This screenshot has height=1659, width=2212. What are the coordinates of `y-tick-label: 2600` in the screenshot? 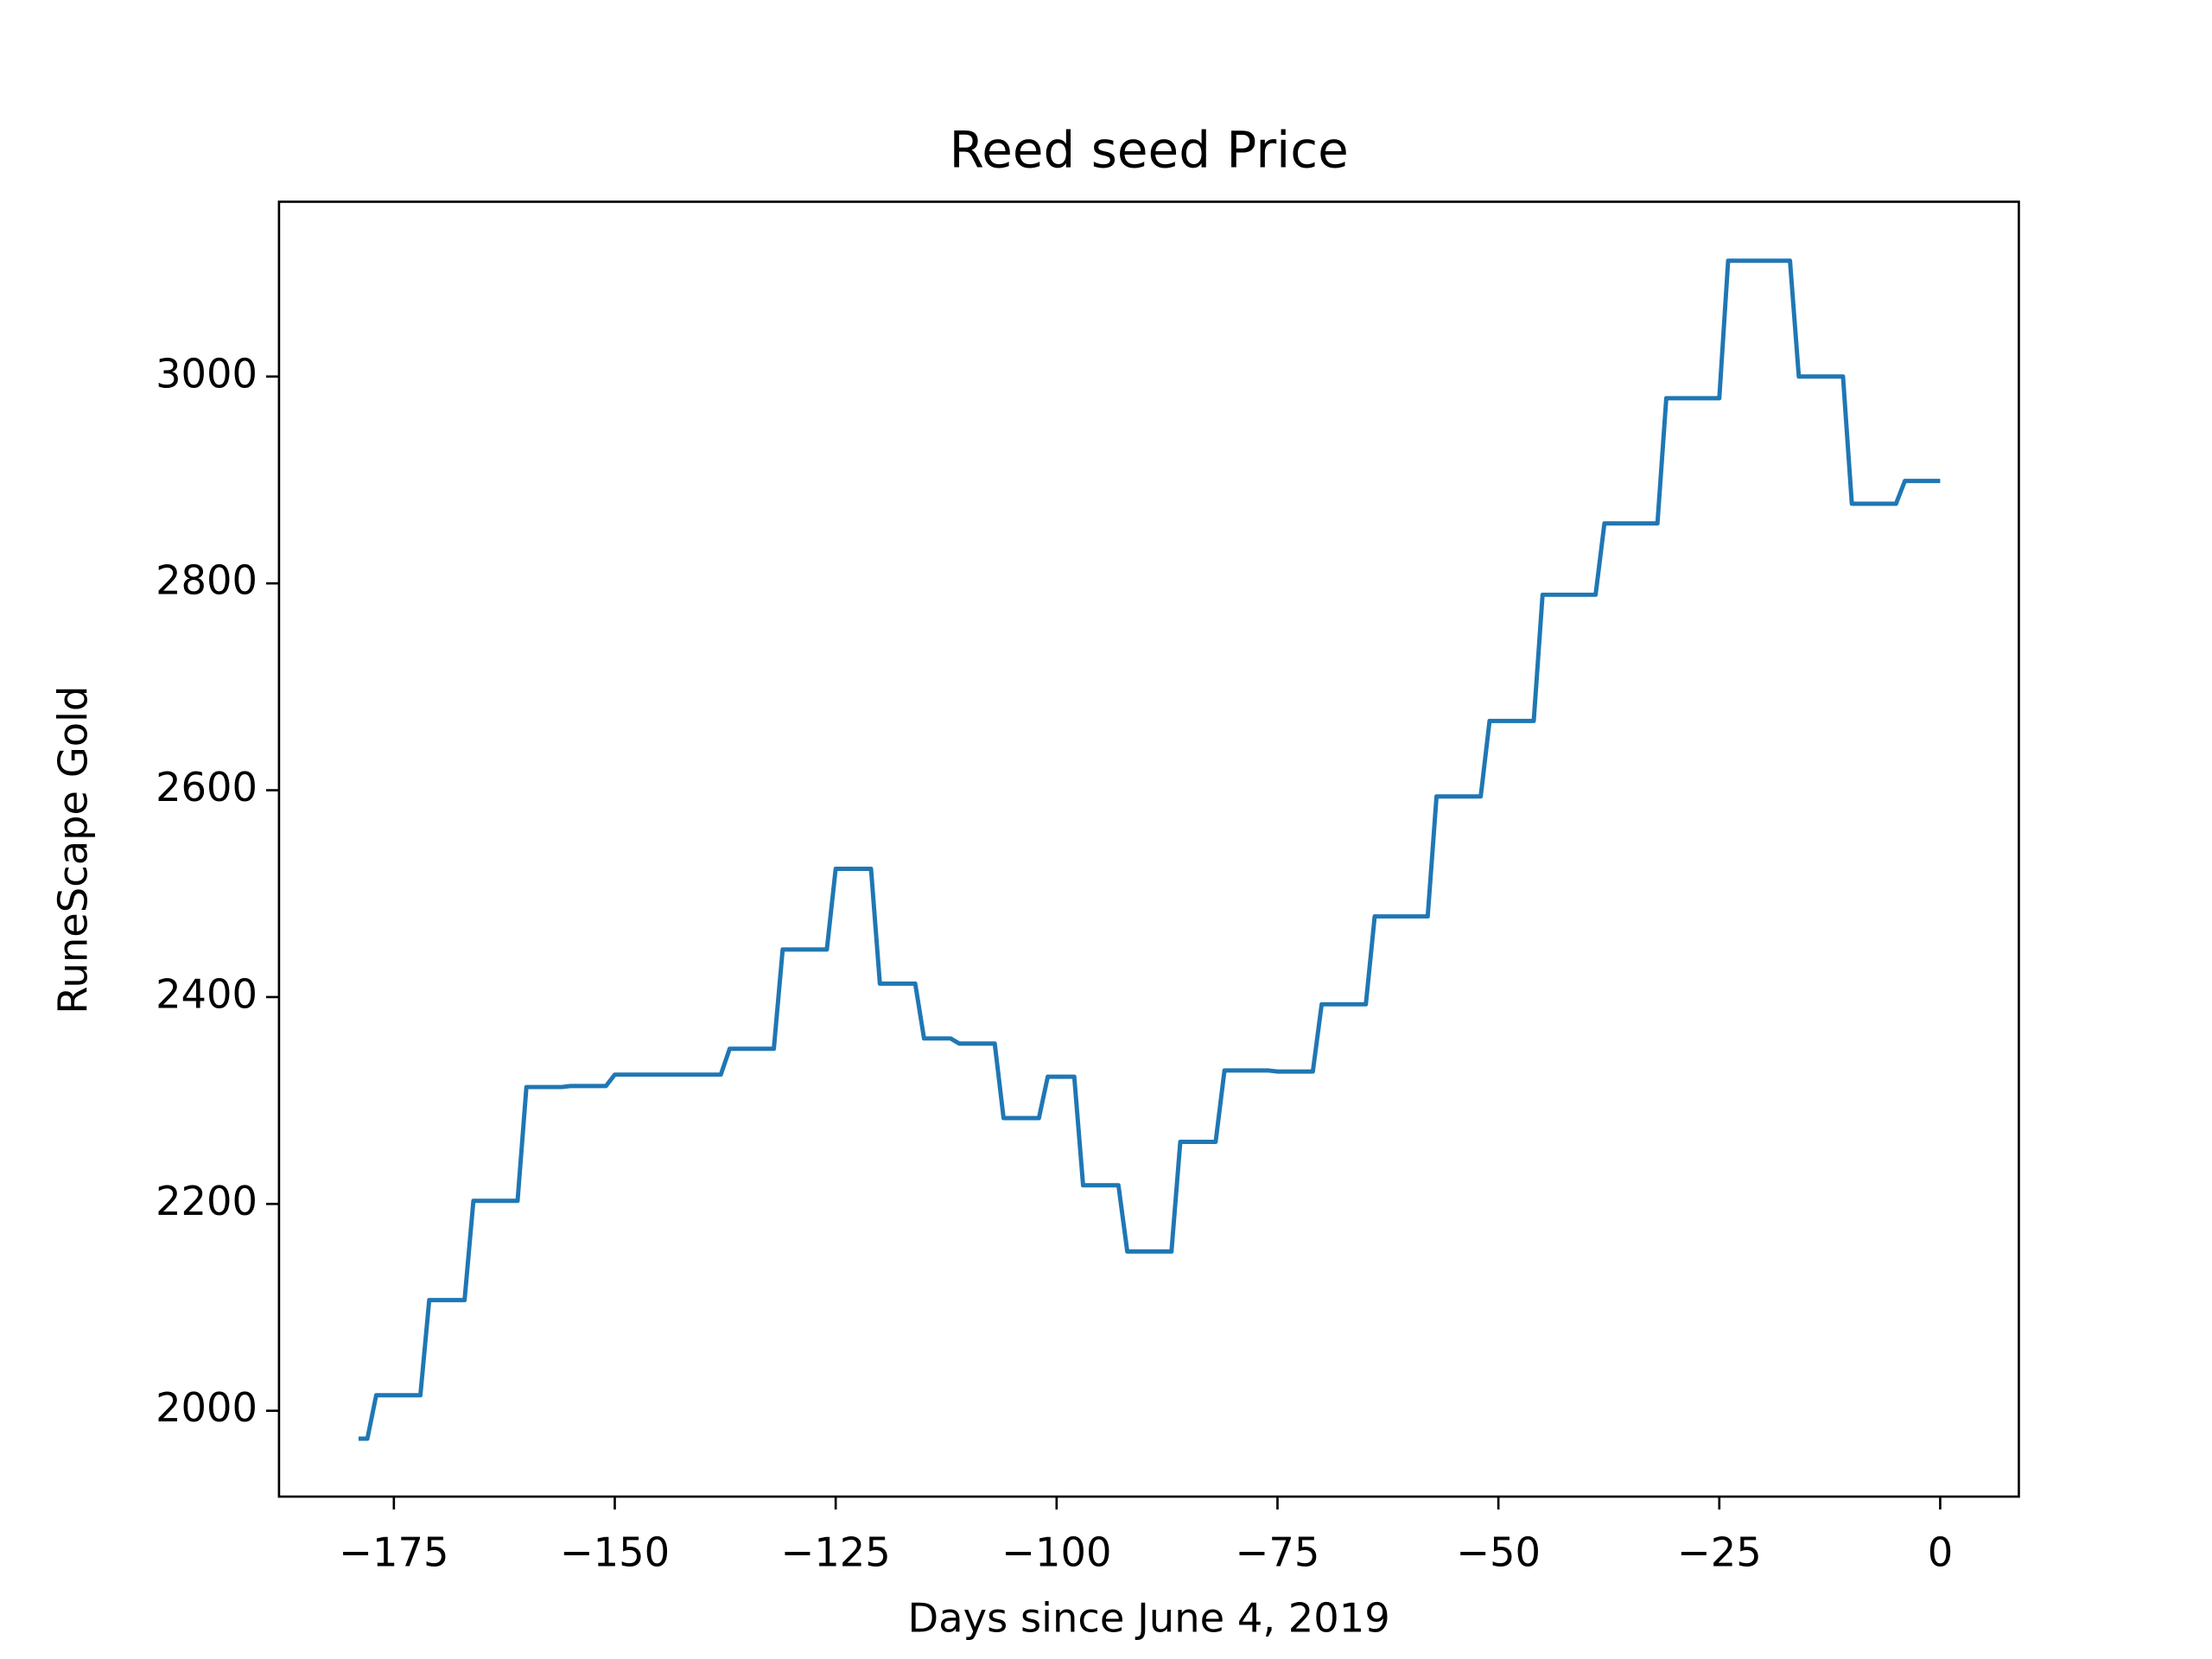 It's located at (206, 787).